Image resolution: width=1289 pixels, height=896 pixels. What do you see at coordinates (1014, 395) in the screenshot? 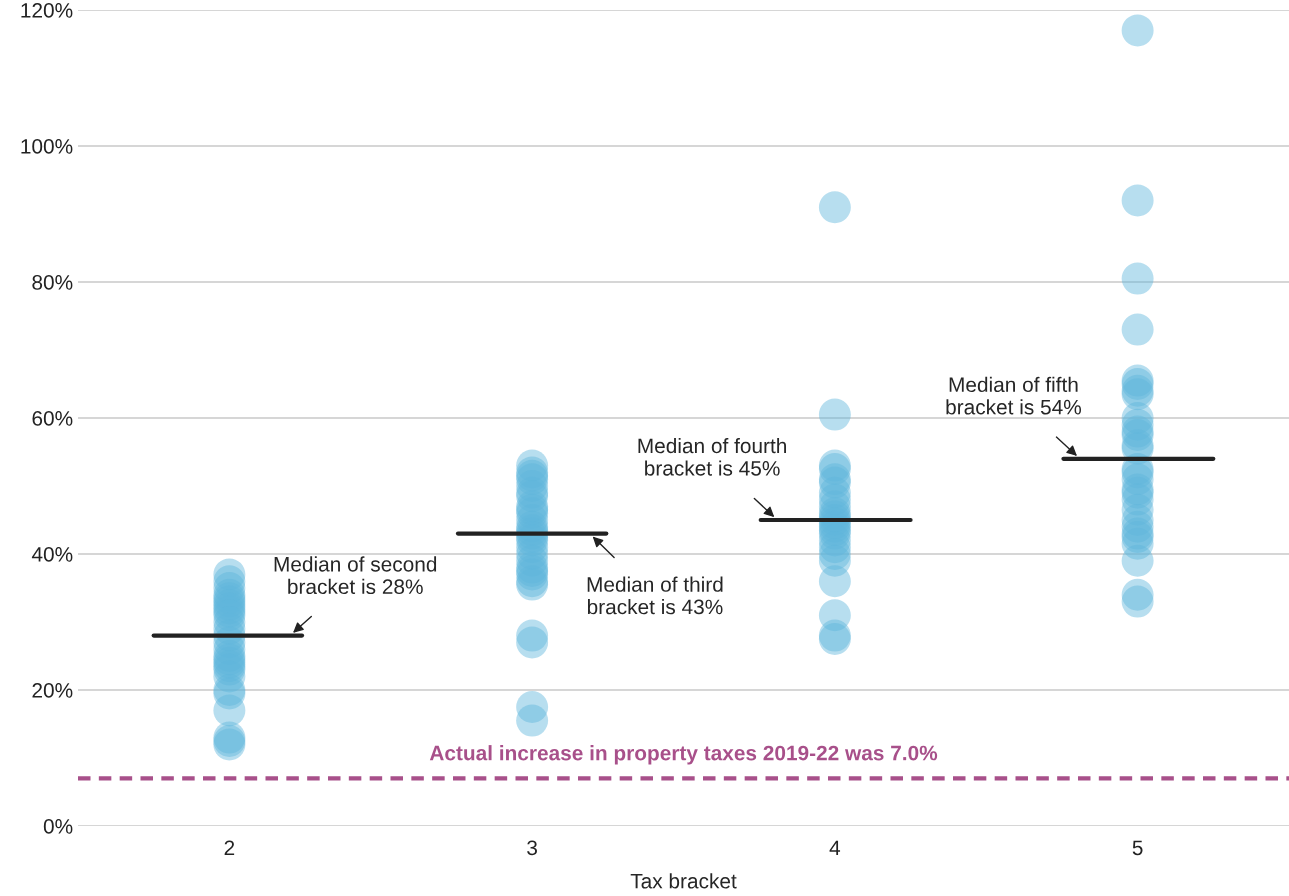
I see `annotation: Median of fifth bracket is 54%` at bounding box center [1014, 395].